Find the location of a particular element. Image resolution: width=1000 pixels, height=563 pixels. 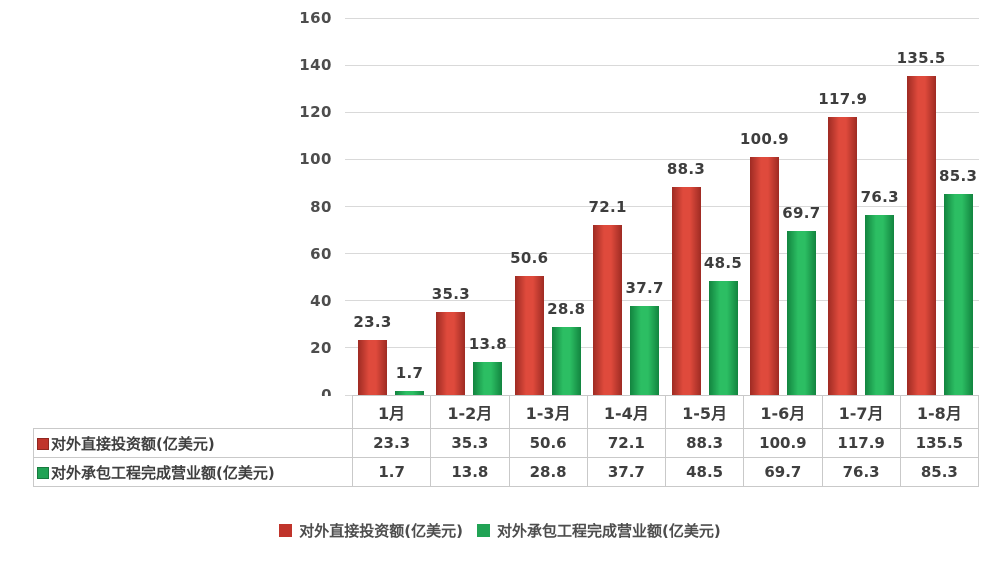

chart-legend: 对外直接投资额(亿美元) 对外承包工程完成营业额(亿美元) is located at coordinates (500, 530).